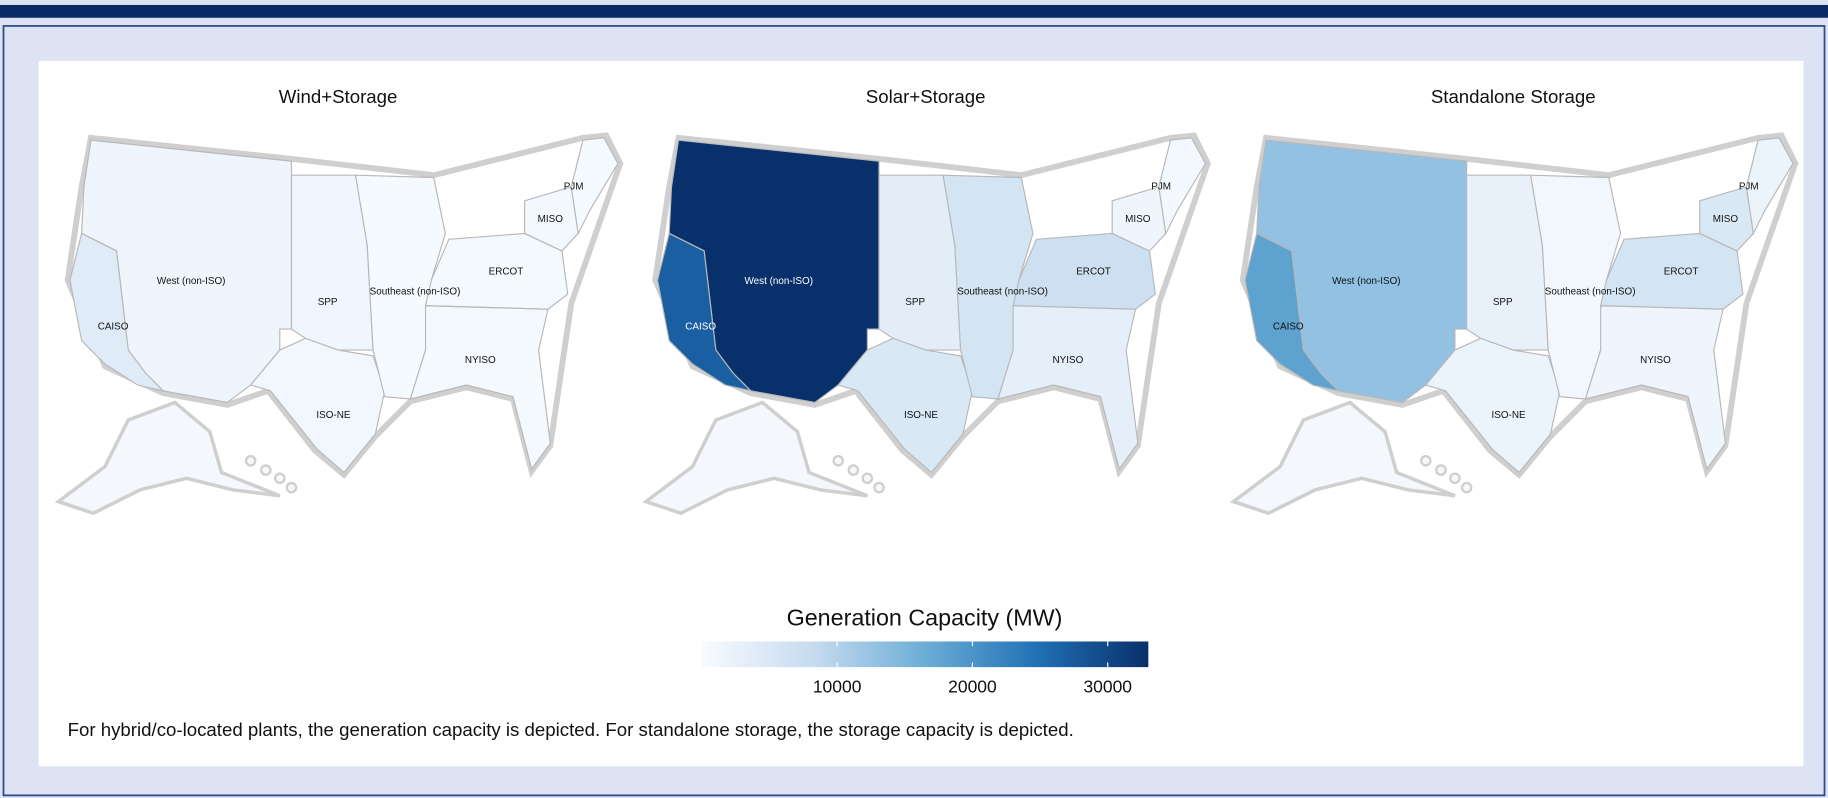 This screenshot has height=798, width=1828. What do you see at coordinates (837, 687) in the screenshot?
I see `colorbar-tick-label: 10000` at bounding box center [837, 687].